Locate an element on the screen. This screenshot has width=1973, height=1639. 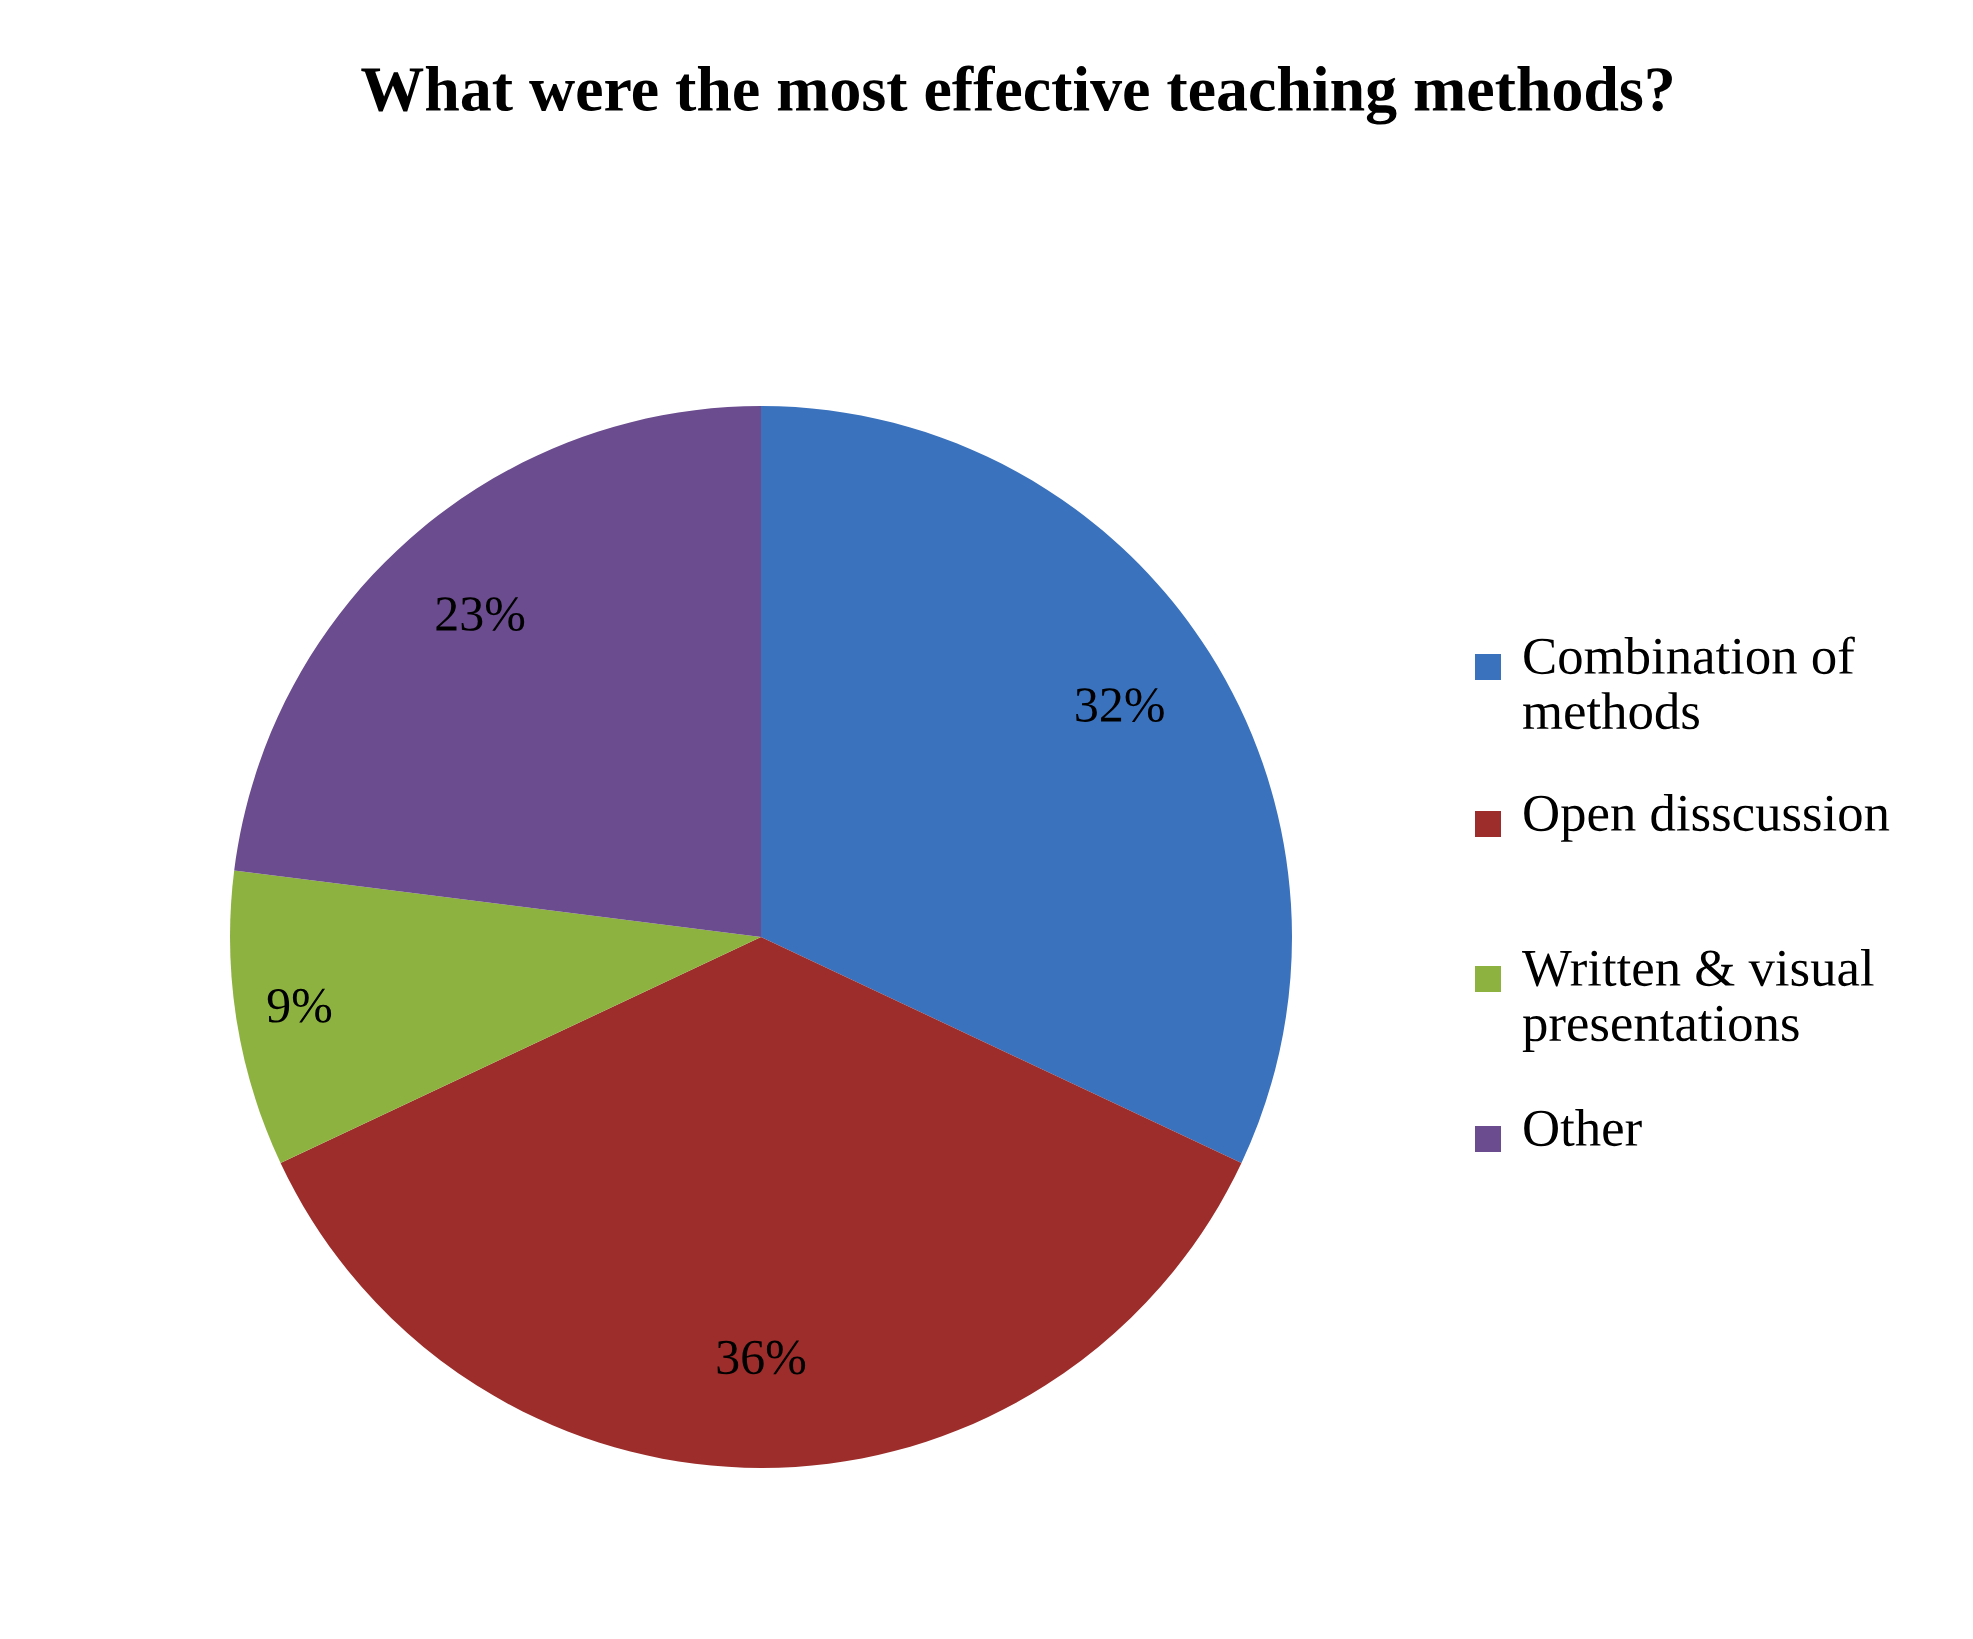
legend-label: Other is located at coordinates (1583, 1128).